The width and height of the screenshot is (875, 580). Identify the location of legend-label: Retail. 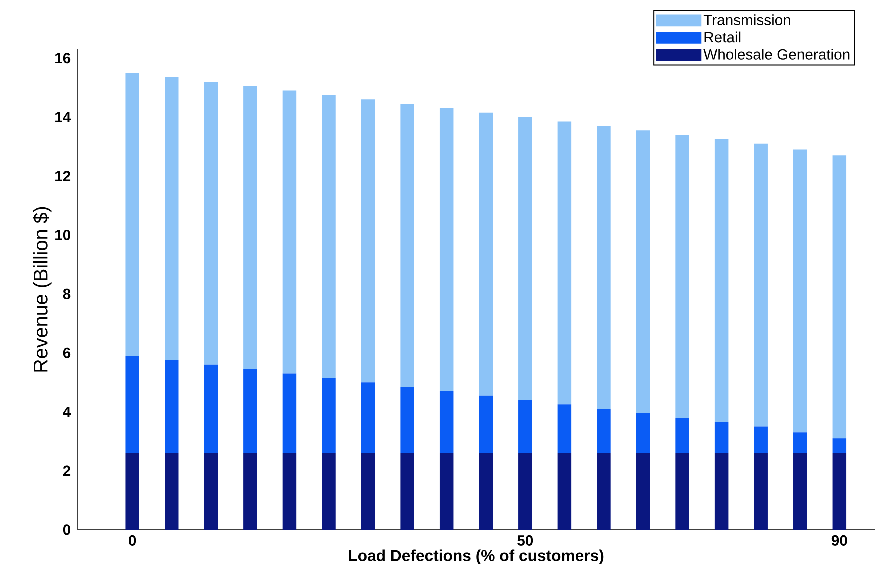
(722, 37).